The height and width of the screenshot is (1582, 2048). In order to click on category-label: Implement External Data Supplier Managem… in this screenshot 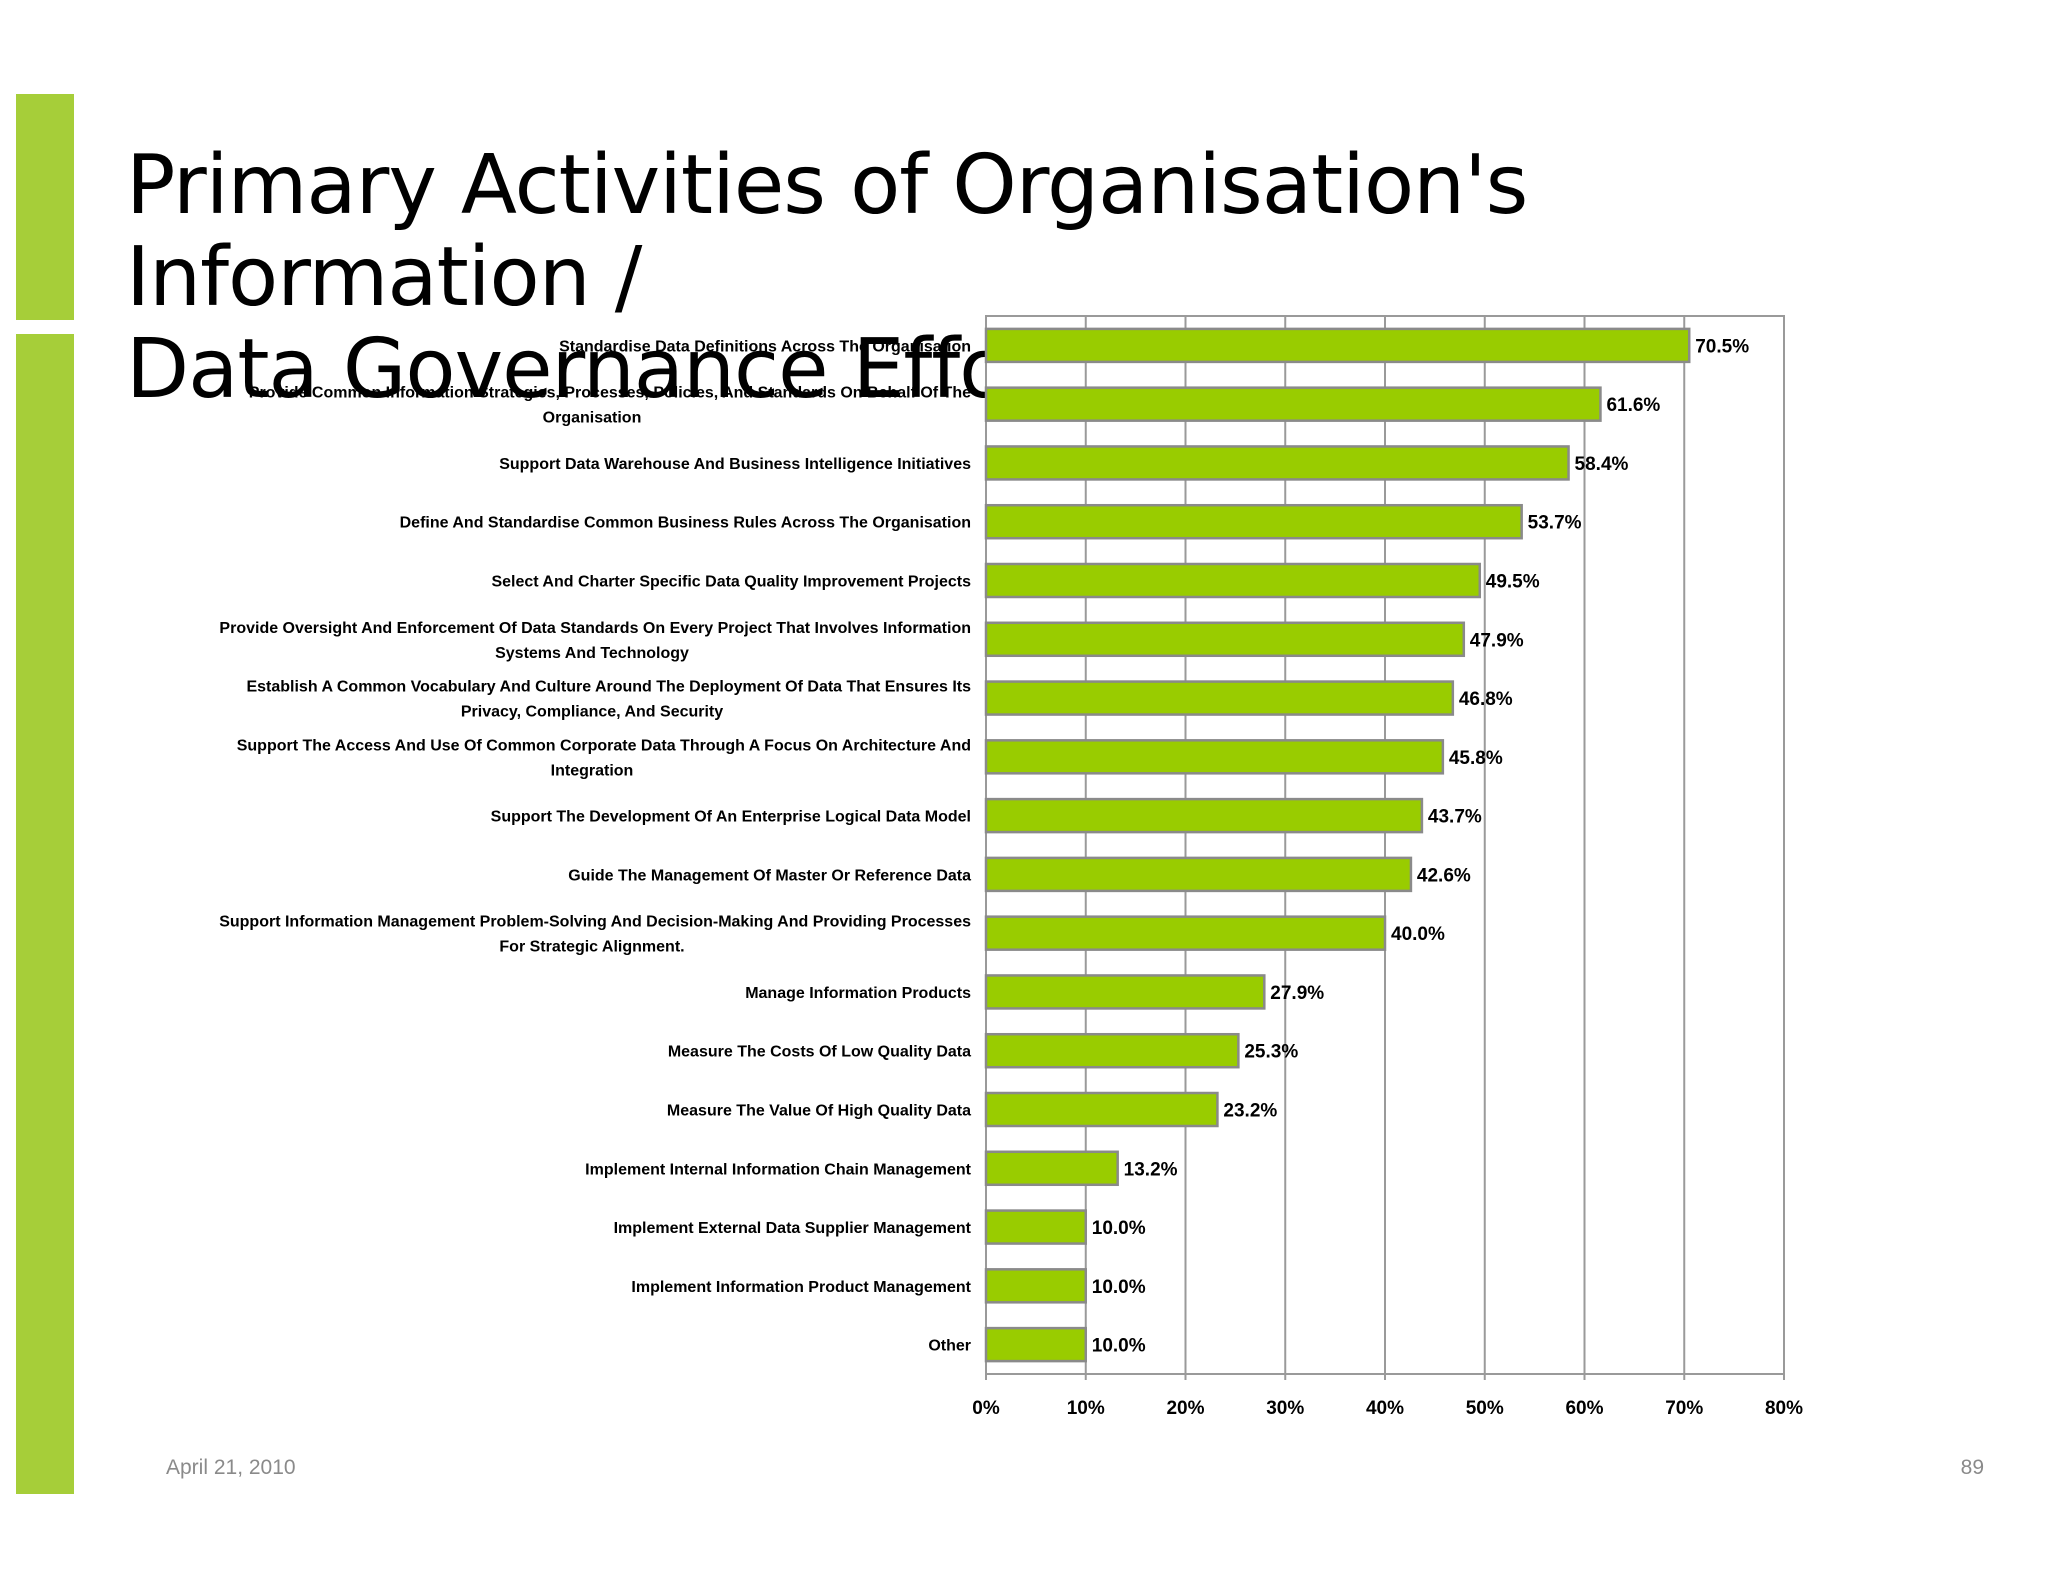, I will do `click(793, 1228)`.